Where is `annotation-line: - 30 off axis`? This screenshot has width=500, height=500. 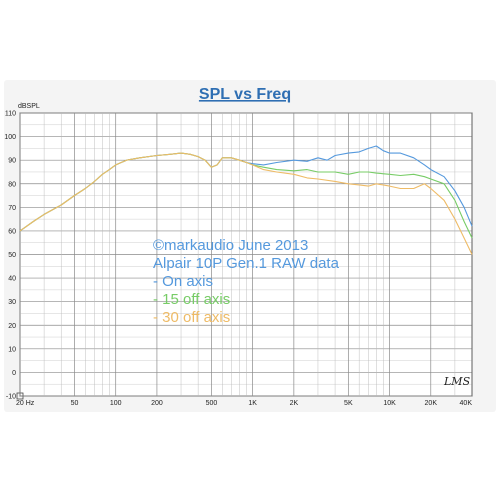
annotation-line: - 30 off axis is located at coordinates (191, 317).